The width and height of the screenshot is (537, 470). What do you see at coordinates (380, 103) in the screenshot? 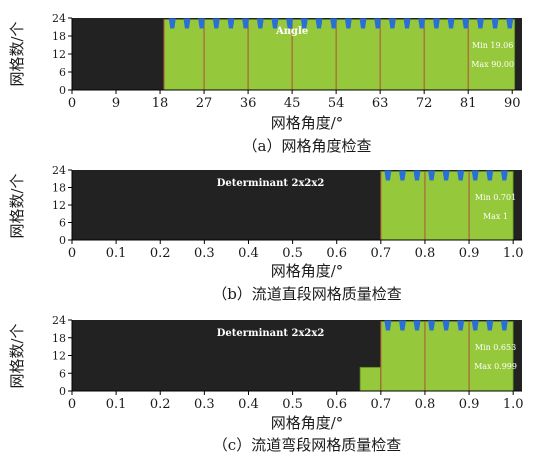
I see `x-tick-label: 63` at bounding box center [380, 103].